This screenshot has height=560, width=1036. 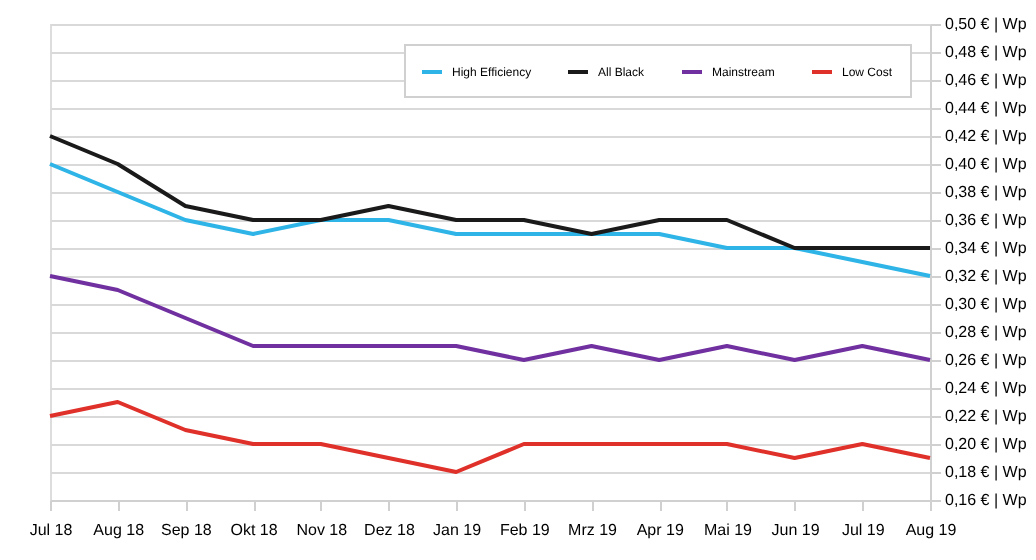 I want to click on y-tick-label: 0,34 € | Wp, so click(x=986, y=248).